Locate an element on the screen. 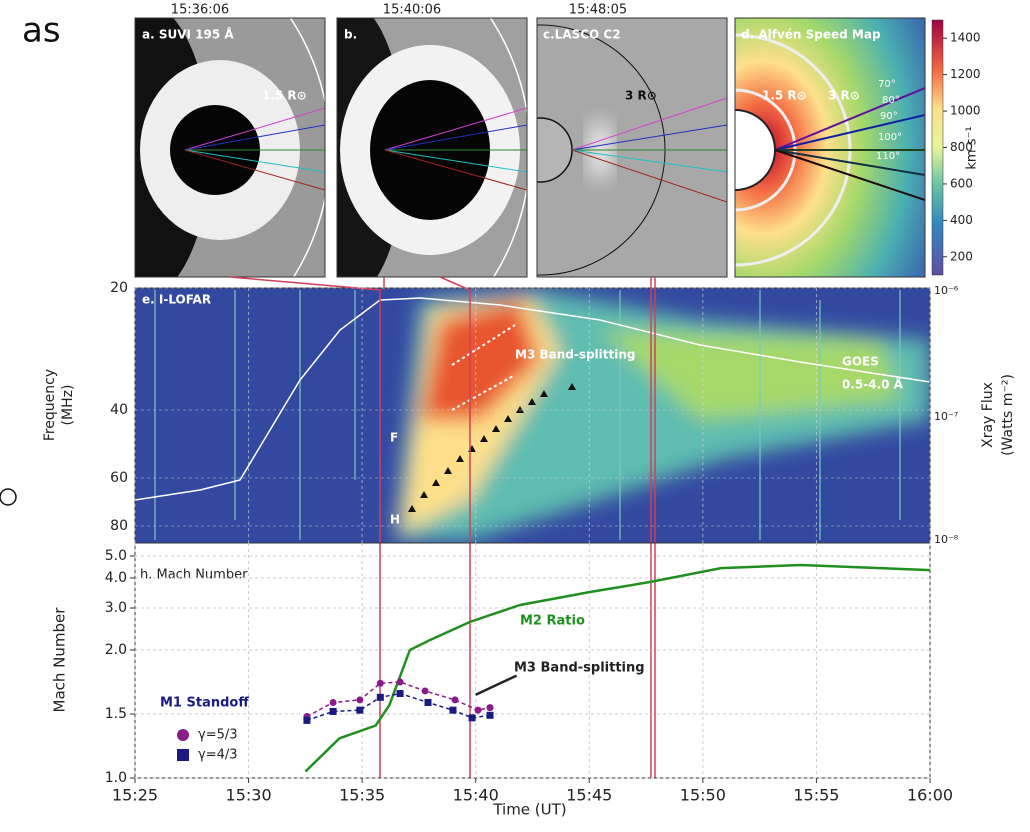  spectrogram-label: e. I-LOFAR is located at coordinates (176, 300).